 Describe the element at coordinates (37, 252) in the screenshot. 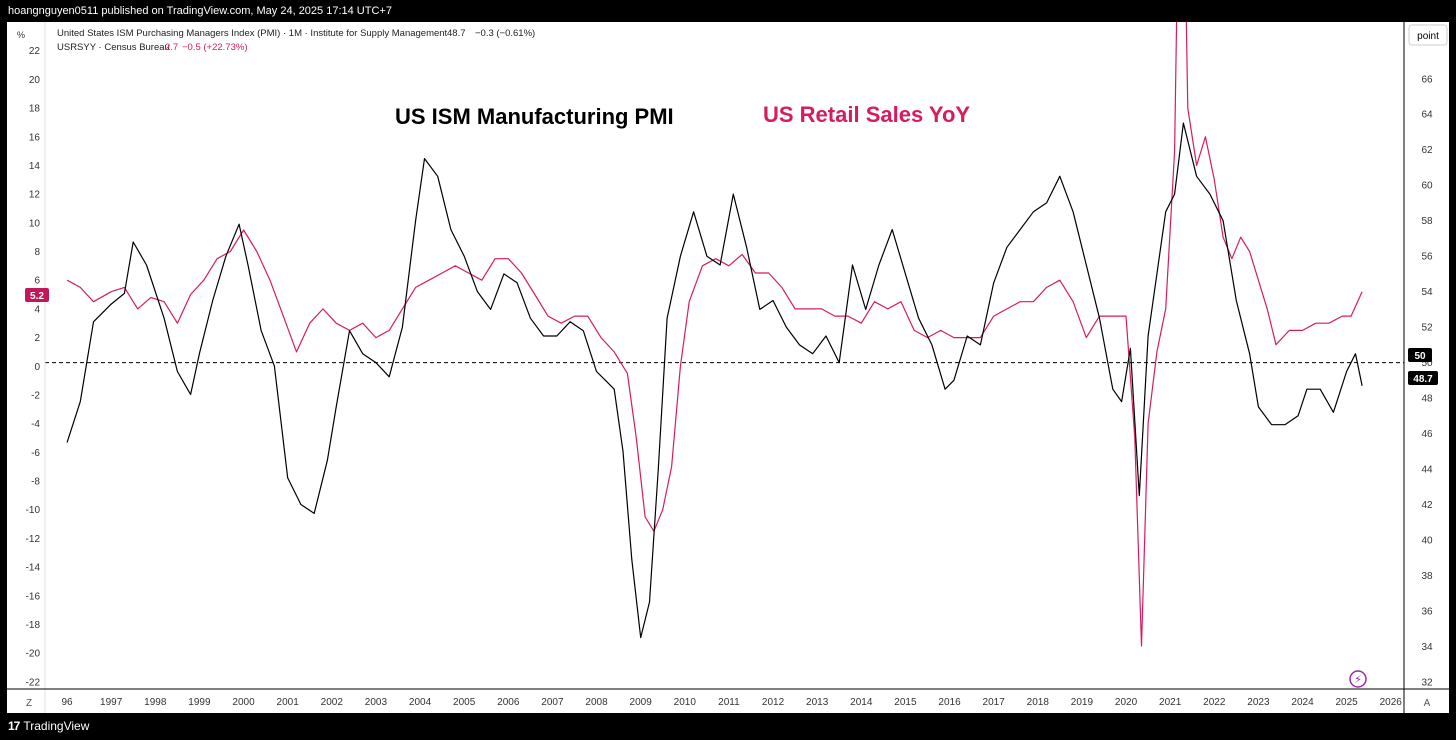

I see `left-tick-label: 8` at that location.